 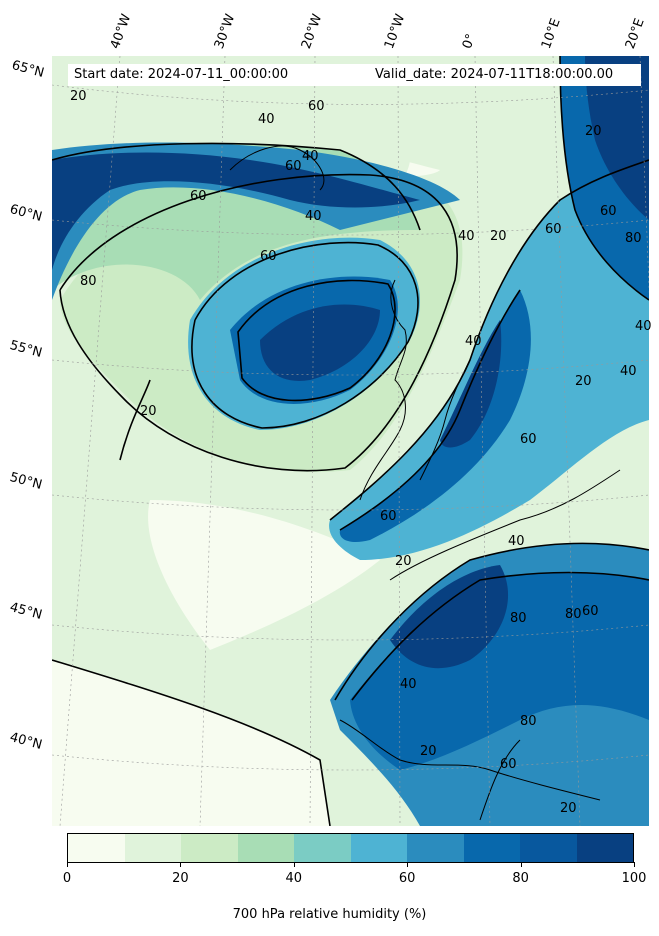 What do you see at coordinates (231, 148) in the screenshot?
I see `humidity-band-north` at bounding box center [231, 148].